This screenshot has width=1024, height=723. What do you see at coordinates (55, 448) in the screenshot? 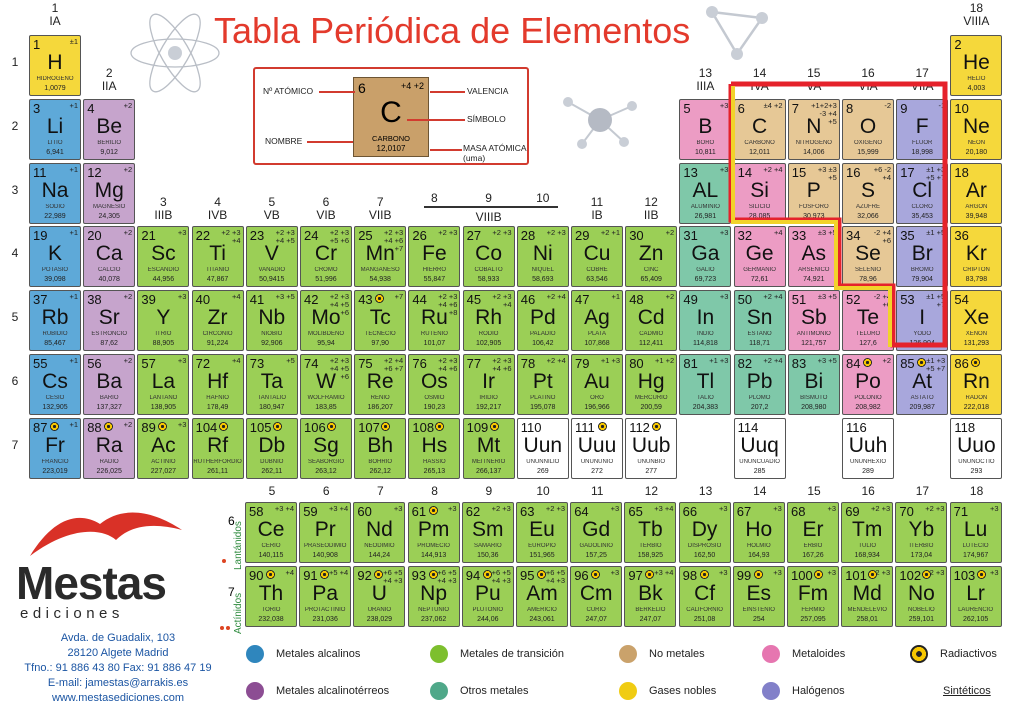
I see `element-fr: 87 +1 Fr FRANCIO 223,019` at bounding box center [55, 448].